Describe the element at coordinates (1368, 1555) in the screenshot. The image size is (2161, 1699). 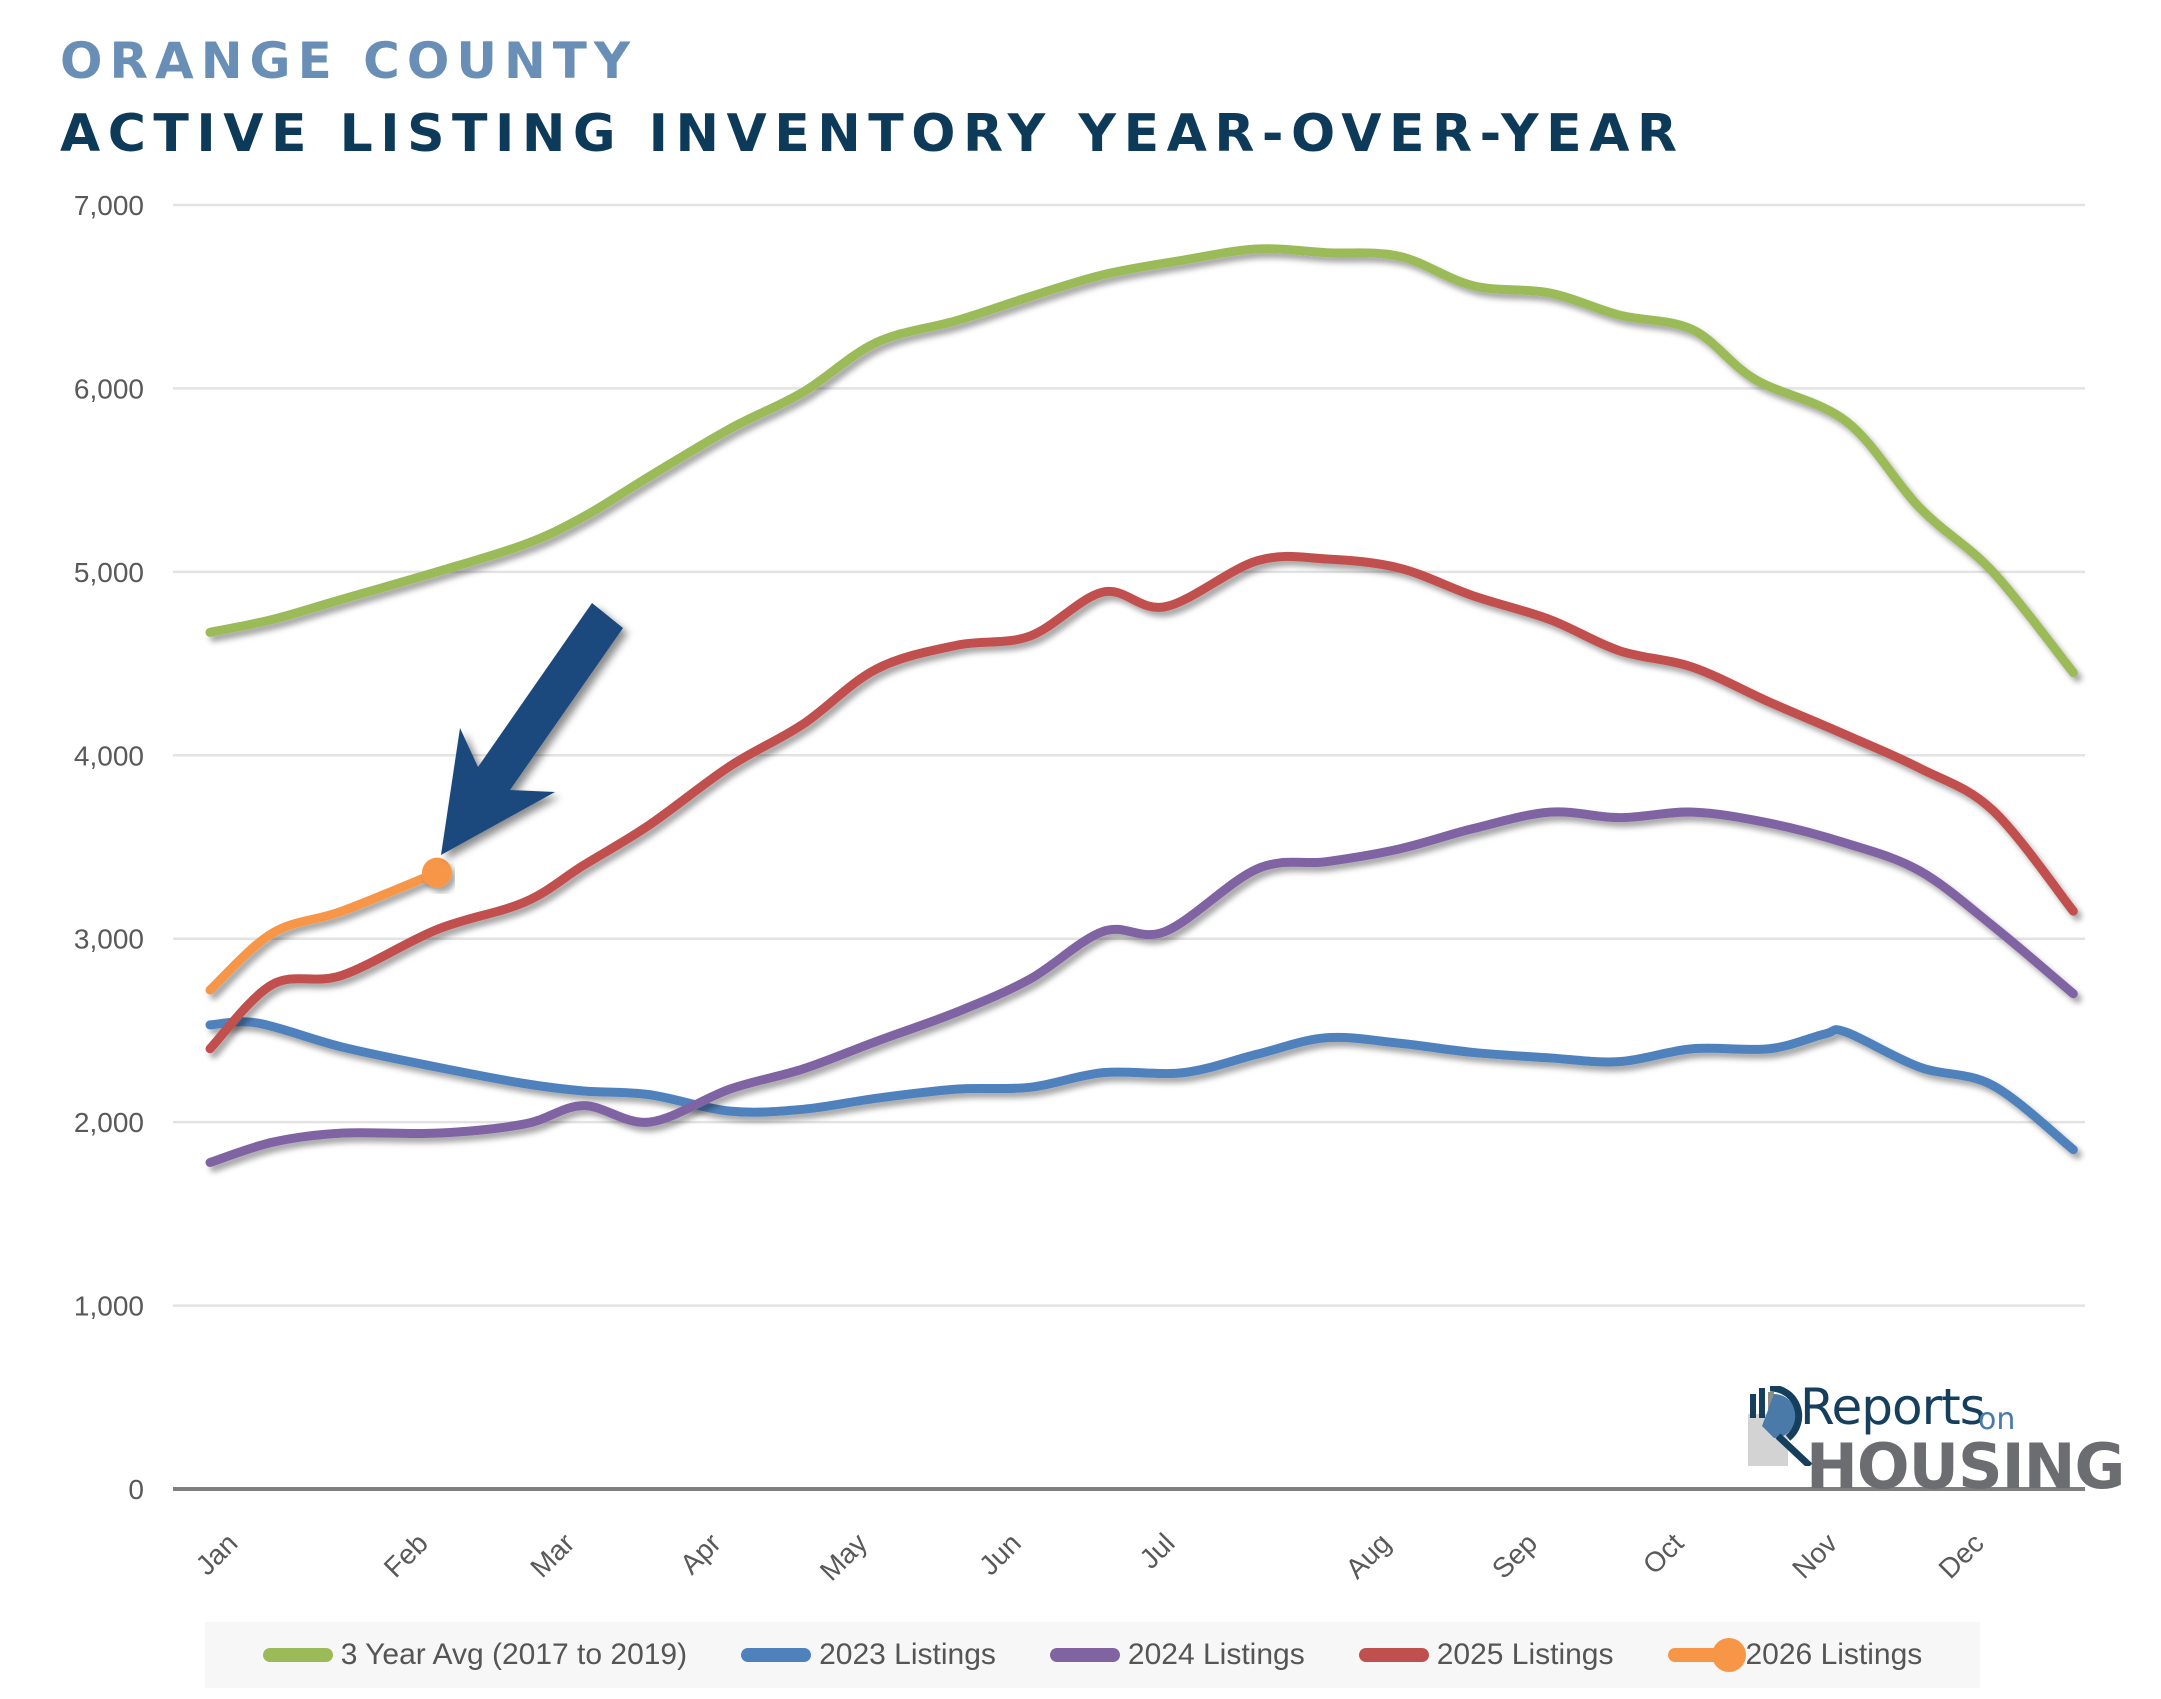
I see `x-tick-label: Aug` at that location.